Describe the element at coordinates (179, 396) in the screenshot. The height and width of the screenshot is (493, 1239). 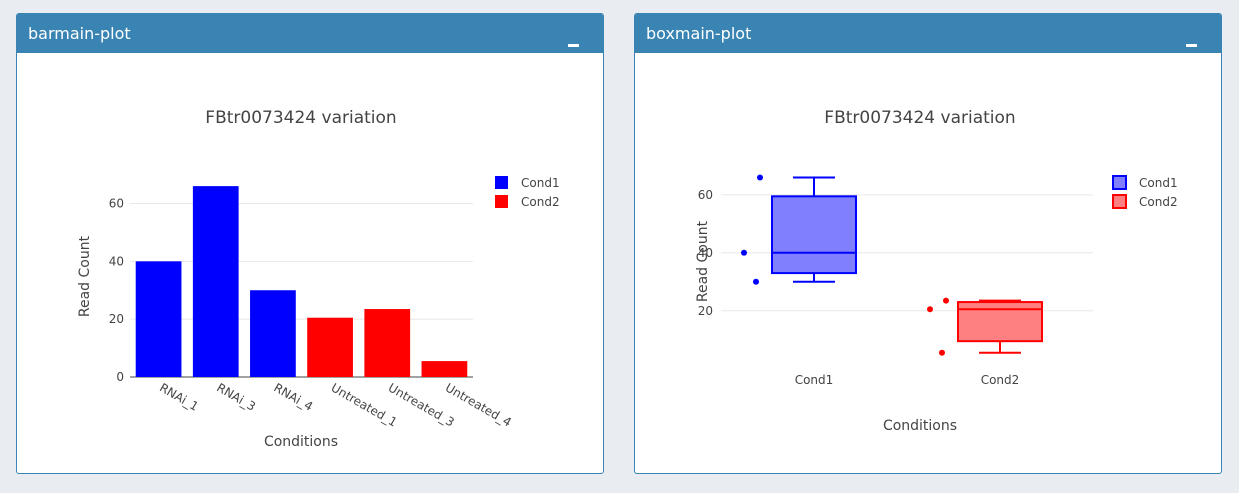
I see `x-tick-label: RNAi_1` at that location.